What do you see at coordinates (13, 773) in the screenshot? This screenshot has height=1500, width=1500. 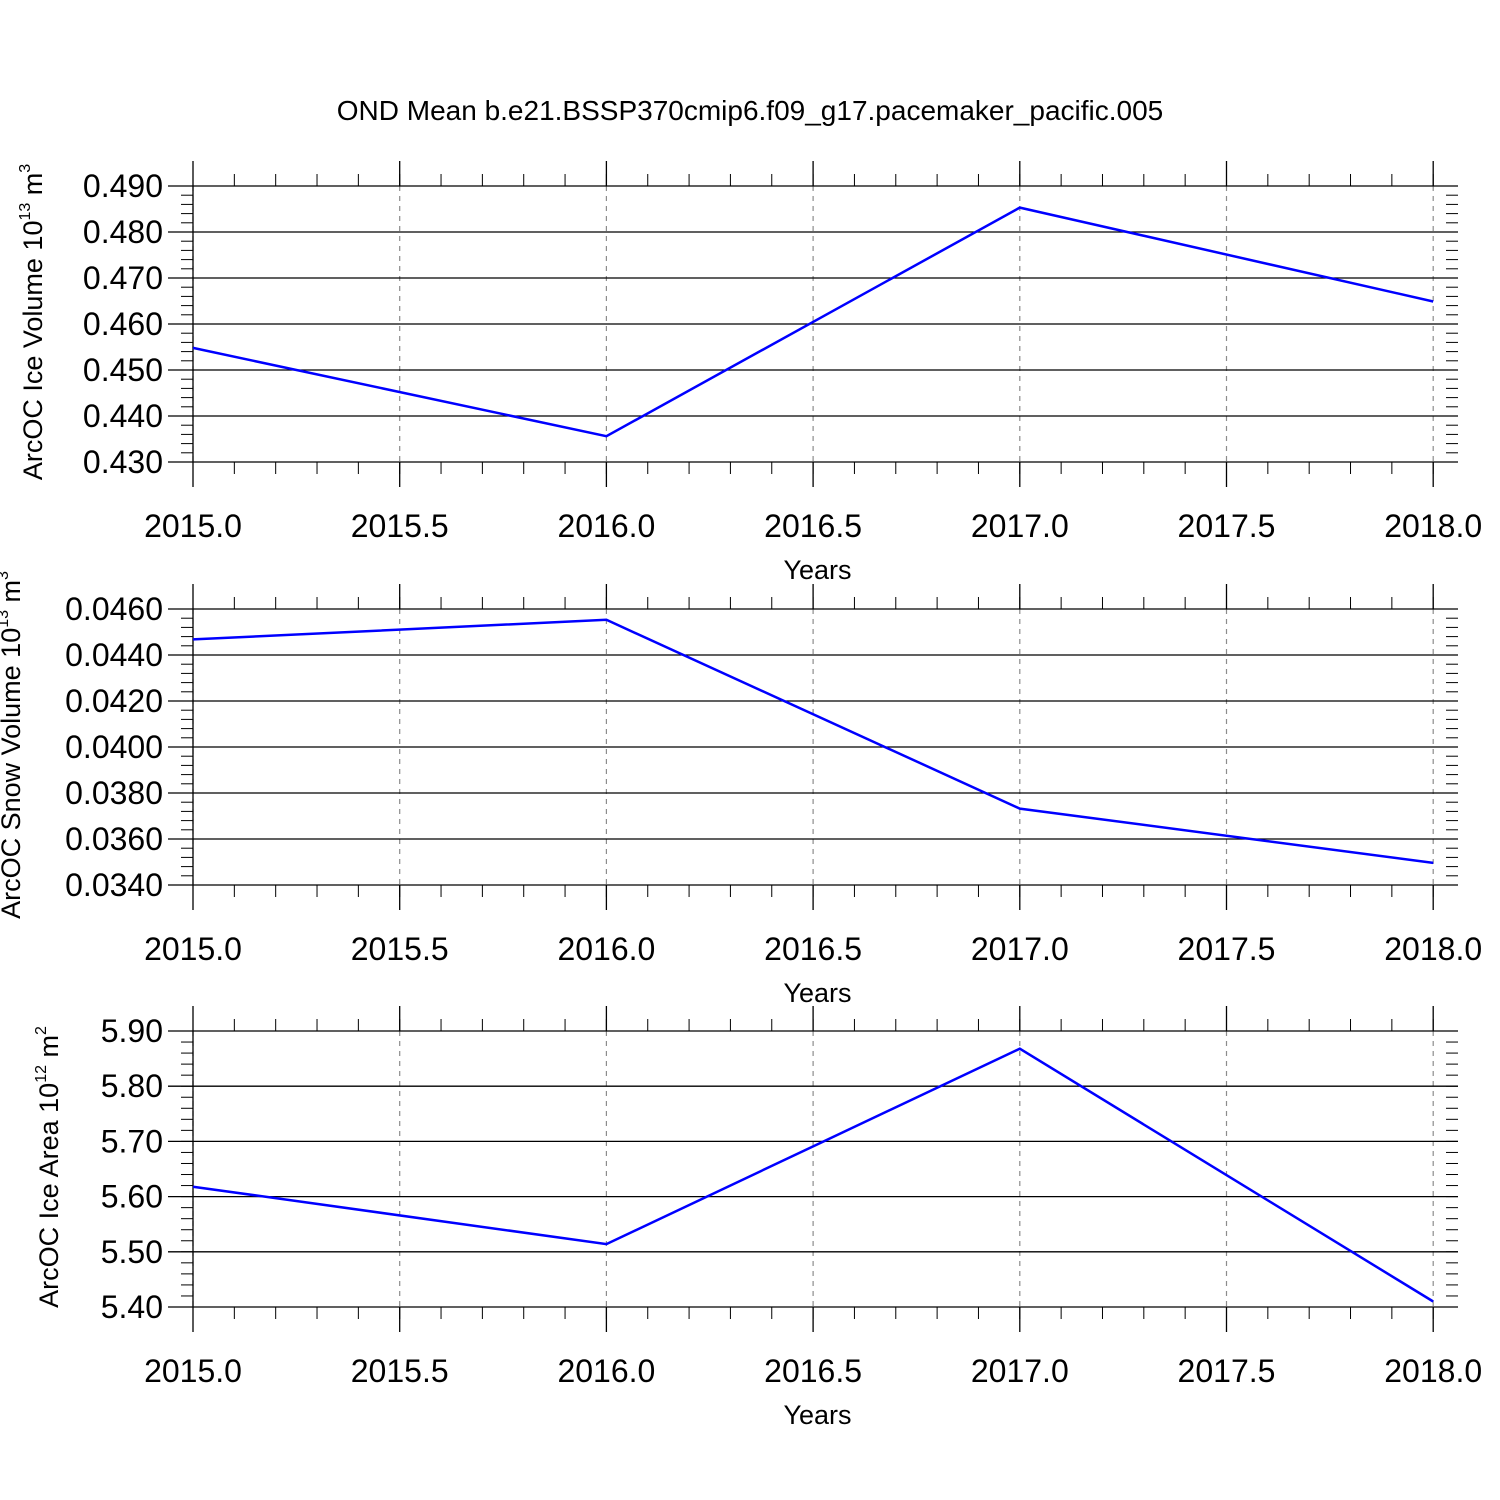 I see `y-axis-label-text: ArcOC Snow Volume 10` at bounding box center [13, 773].